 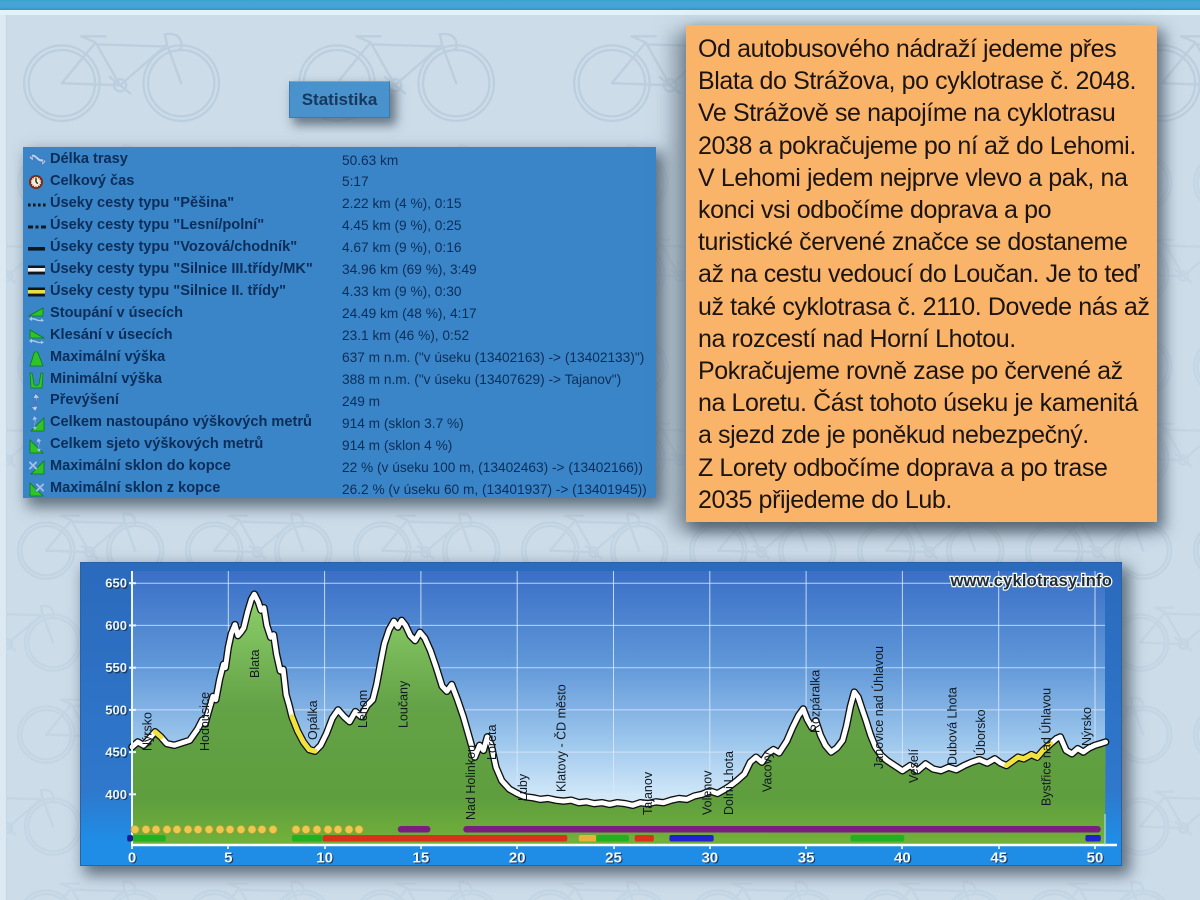 What do you see at coordinates (878, 707) in the screenshot?
I see `svg-text: Janovice nad Úhlavou` at bounding box center [878, 707].